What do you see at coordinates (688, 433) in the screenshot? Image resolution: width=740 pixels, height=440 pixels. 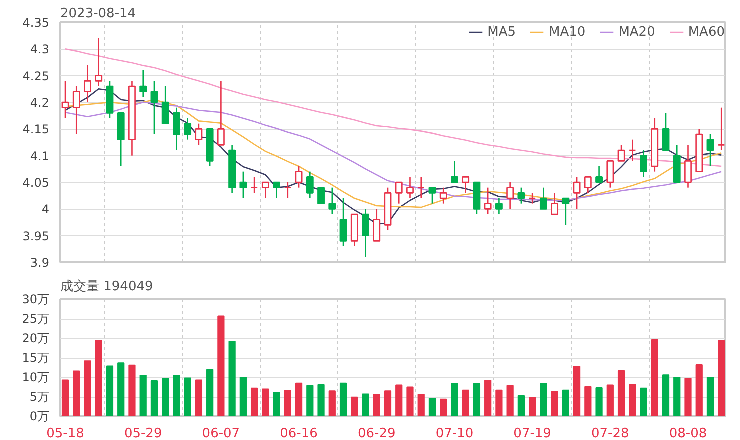 I see `x-tick-label: 08-08` at bounding box center [688, 433].